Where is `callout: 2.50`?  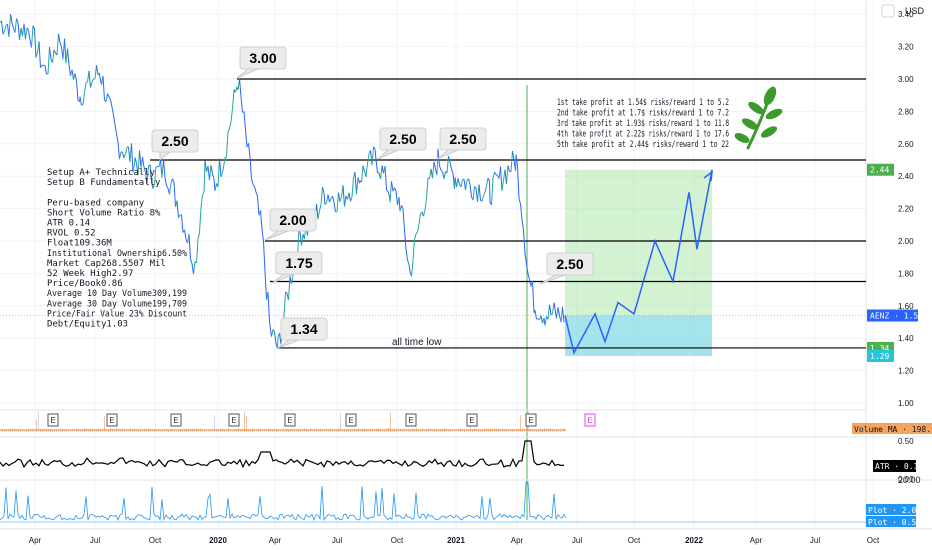 callout: 2.50 is located at coordinates (461, 143).